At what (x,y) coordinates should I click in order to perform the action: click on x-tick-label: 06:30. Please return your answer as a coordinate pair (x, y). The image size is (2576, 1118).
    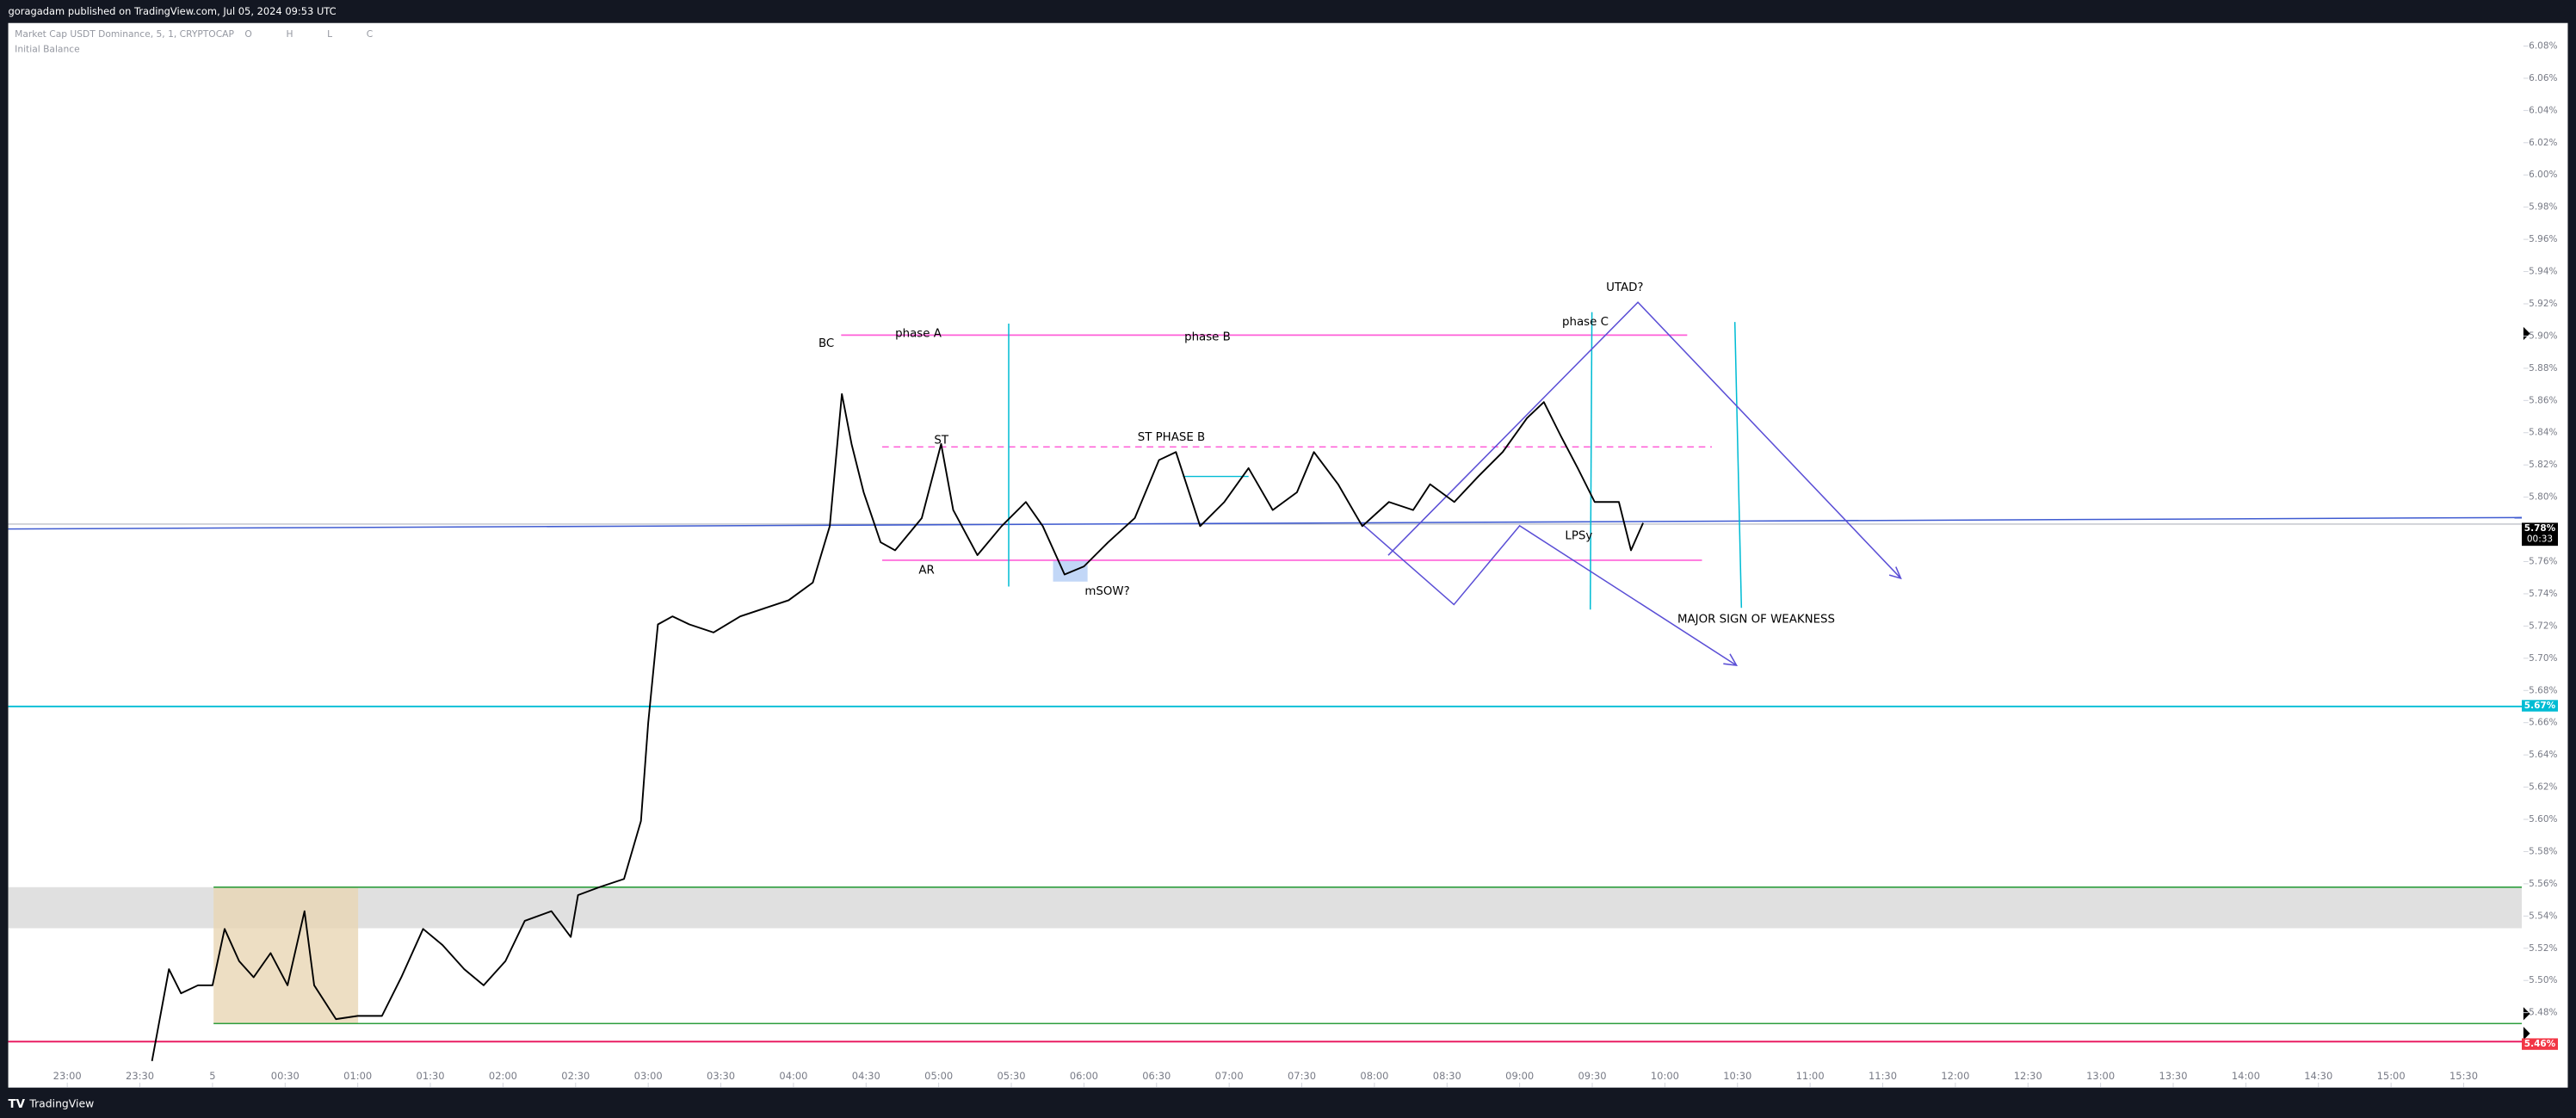
    Looking at the image, I should click on (1156, 1076).